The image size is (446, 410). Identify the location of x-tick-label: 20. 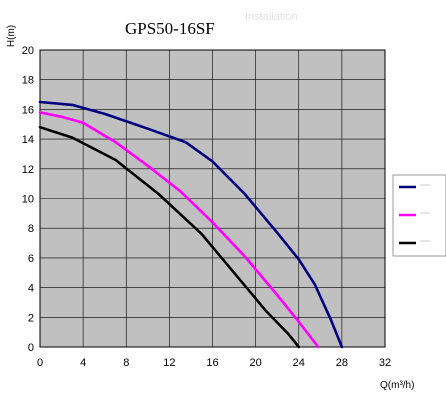
(256, 363).